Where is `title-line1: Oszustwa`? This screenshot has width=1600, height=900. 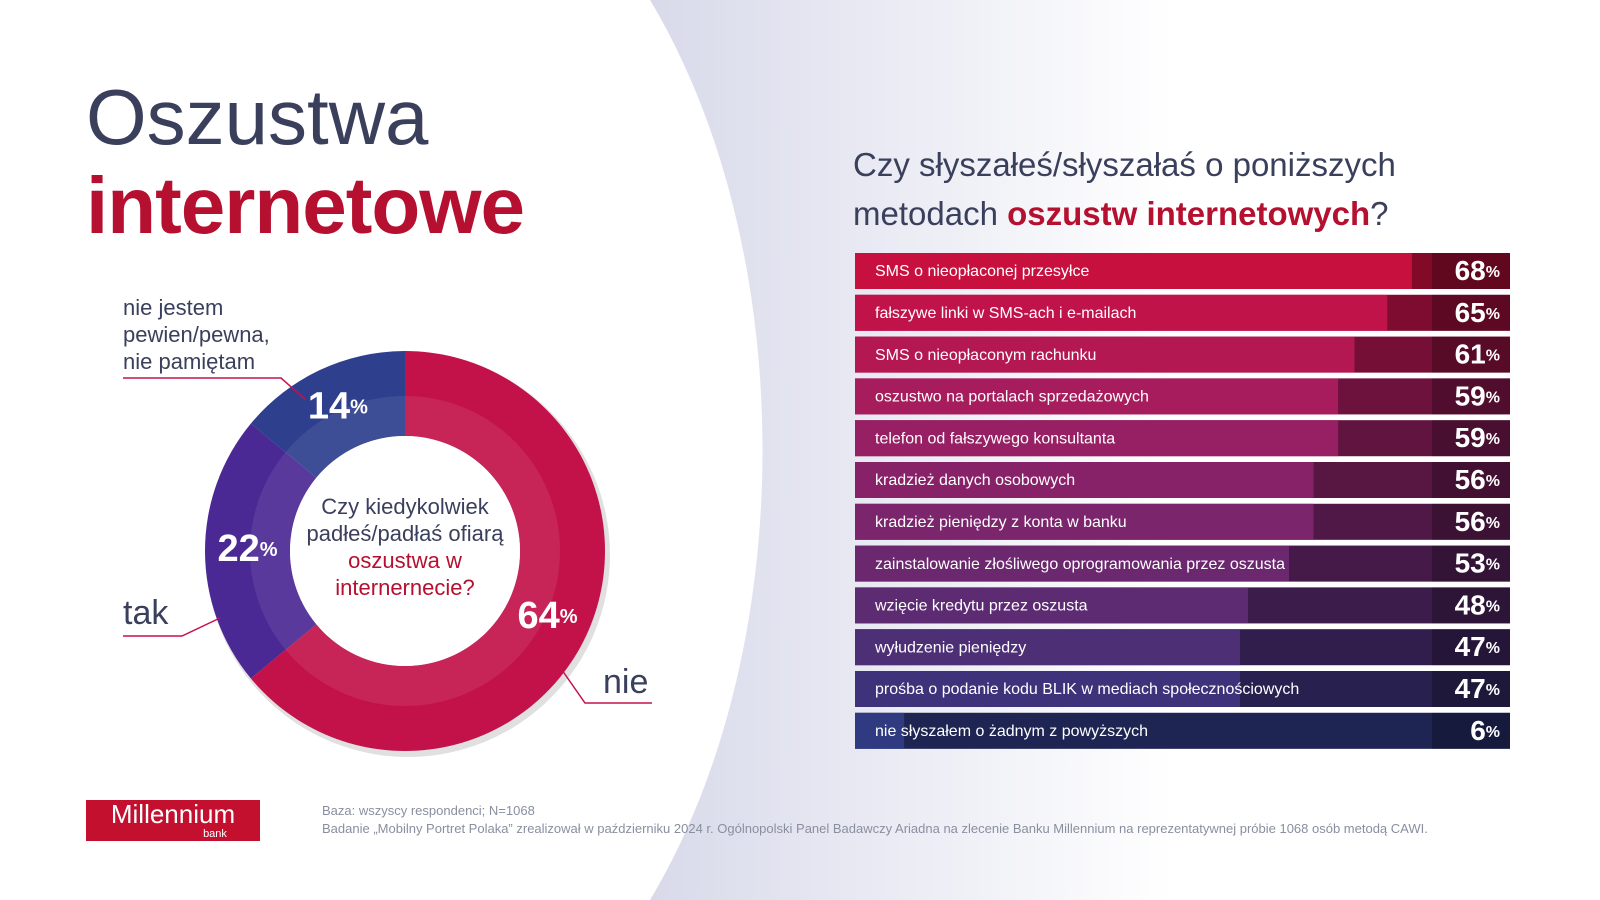 title-line1: Oszustwa is located at coordinates (257, 117).